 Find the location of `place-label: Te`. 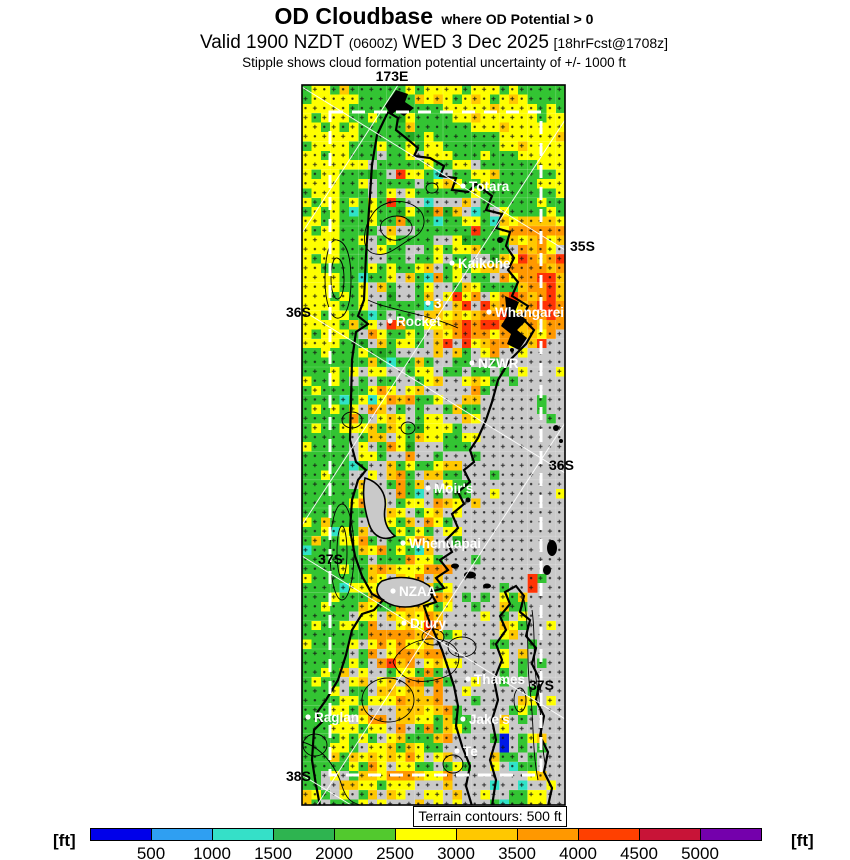

place-label: Te is located at coordinates (470, 751).